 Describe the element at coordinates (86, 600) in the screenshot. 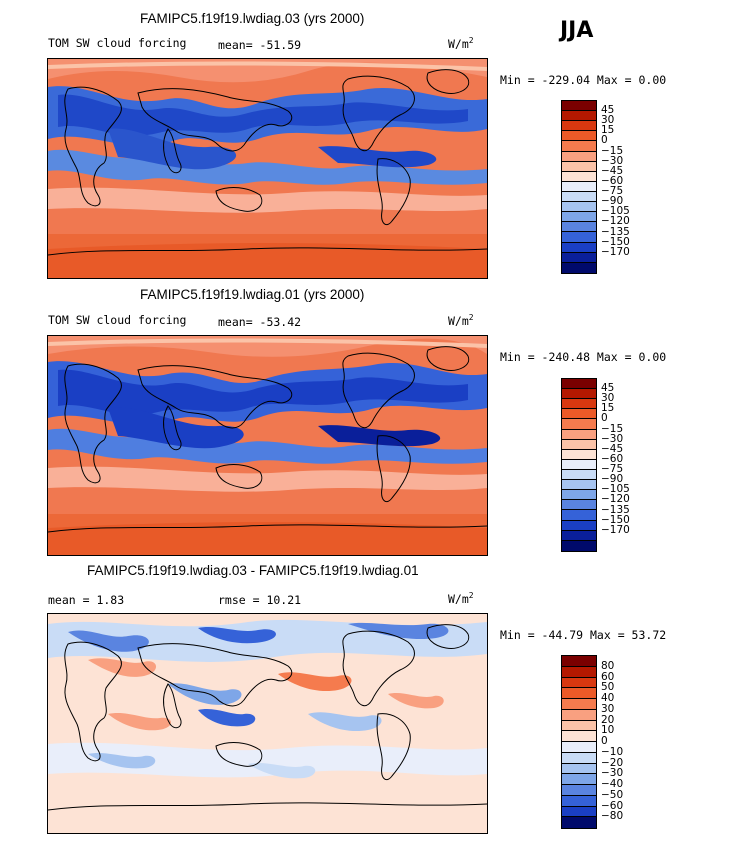

I see `panel3-mean-label: mean = 1.83` at that location.